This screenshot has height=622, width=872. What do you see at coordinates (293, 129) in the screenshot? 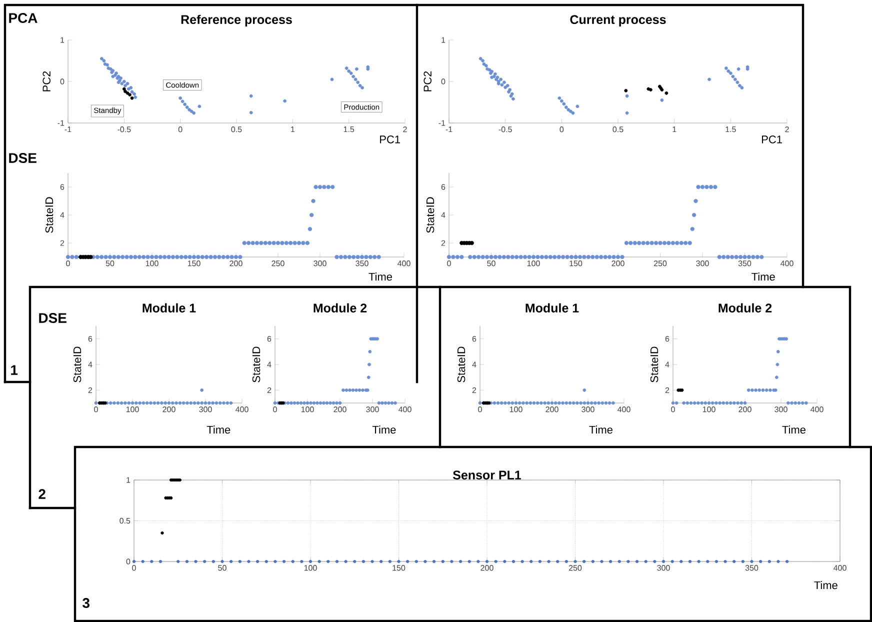
I see `x-tick-label: 1` at bounding box center [293, 129].